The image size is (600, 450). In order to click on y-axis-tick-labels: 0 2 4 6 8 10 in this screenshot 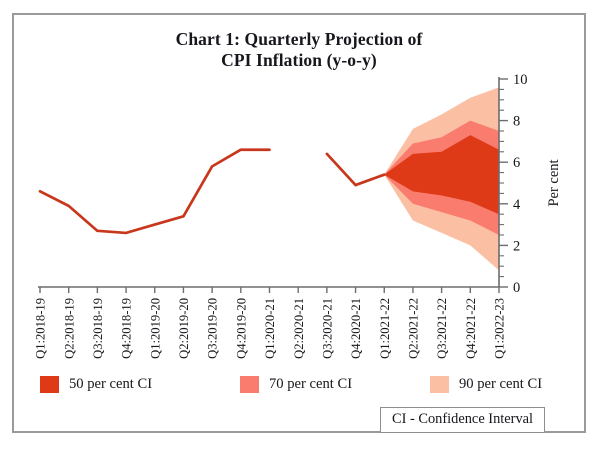, I will do `click(520, 184)`.